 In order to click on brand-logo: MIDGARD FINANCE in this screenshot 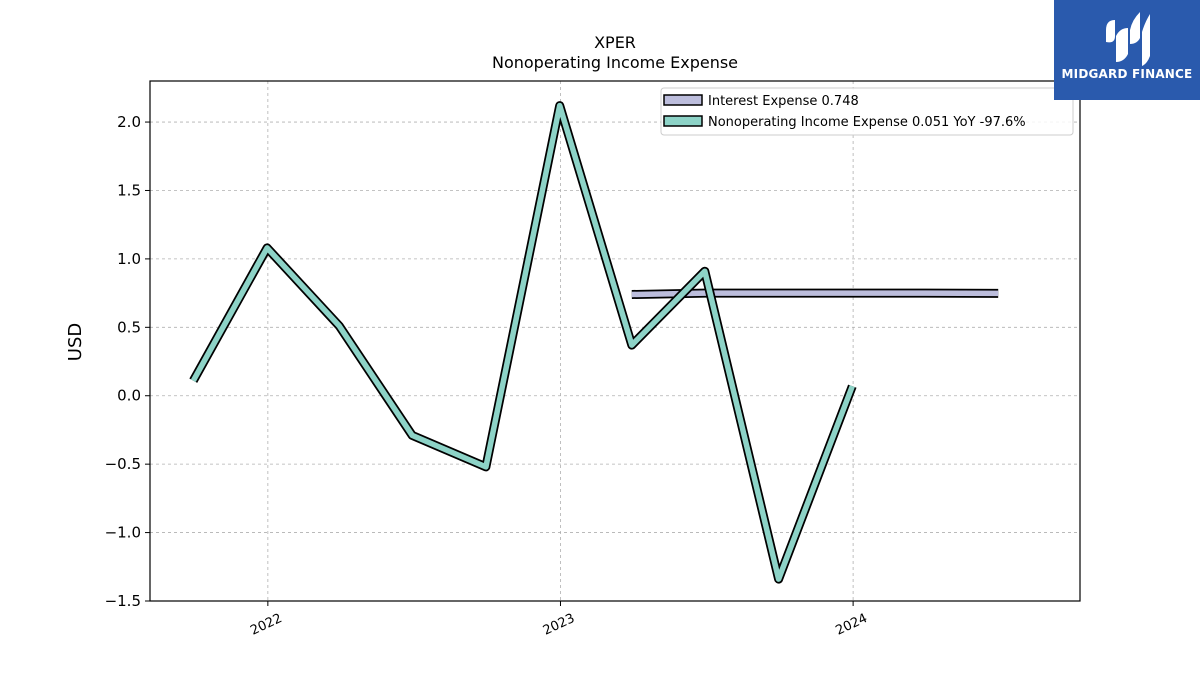, I will do `click(1127, 50)`.